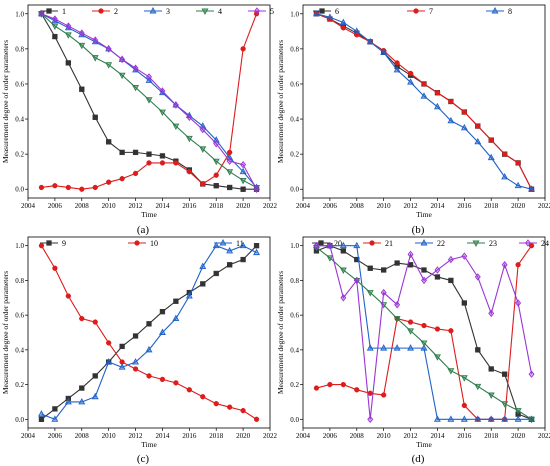 The image size is (550, 466). Describe the element at coordinates (330, 436) in the screenshot. I see `x-tick-label-d: 2006` at that location.